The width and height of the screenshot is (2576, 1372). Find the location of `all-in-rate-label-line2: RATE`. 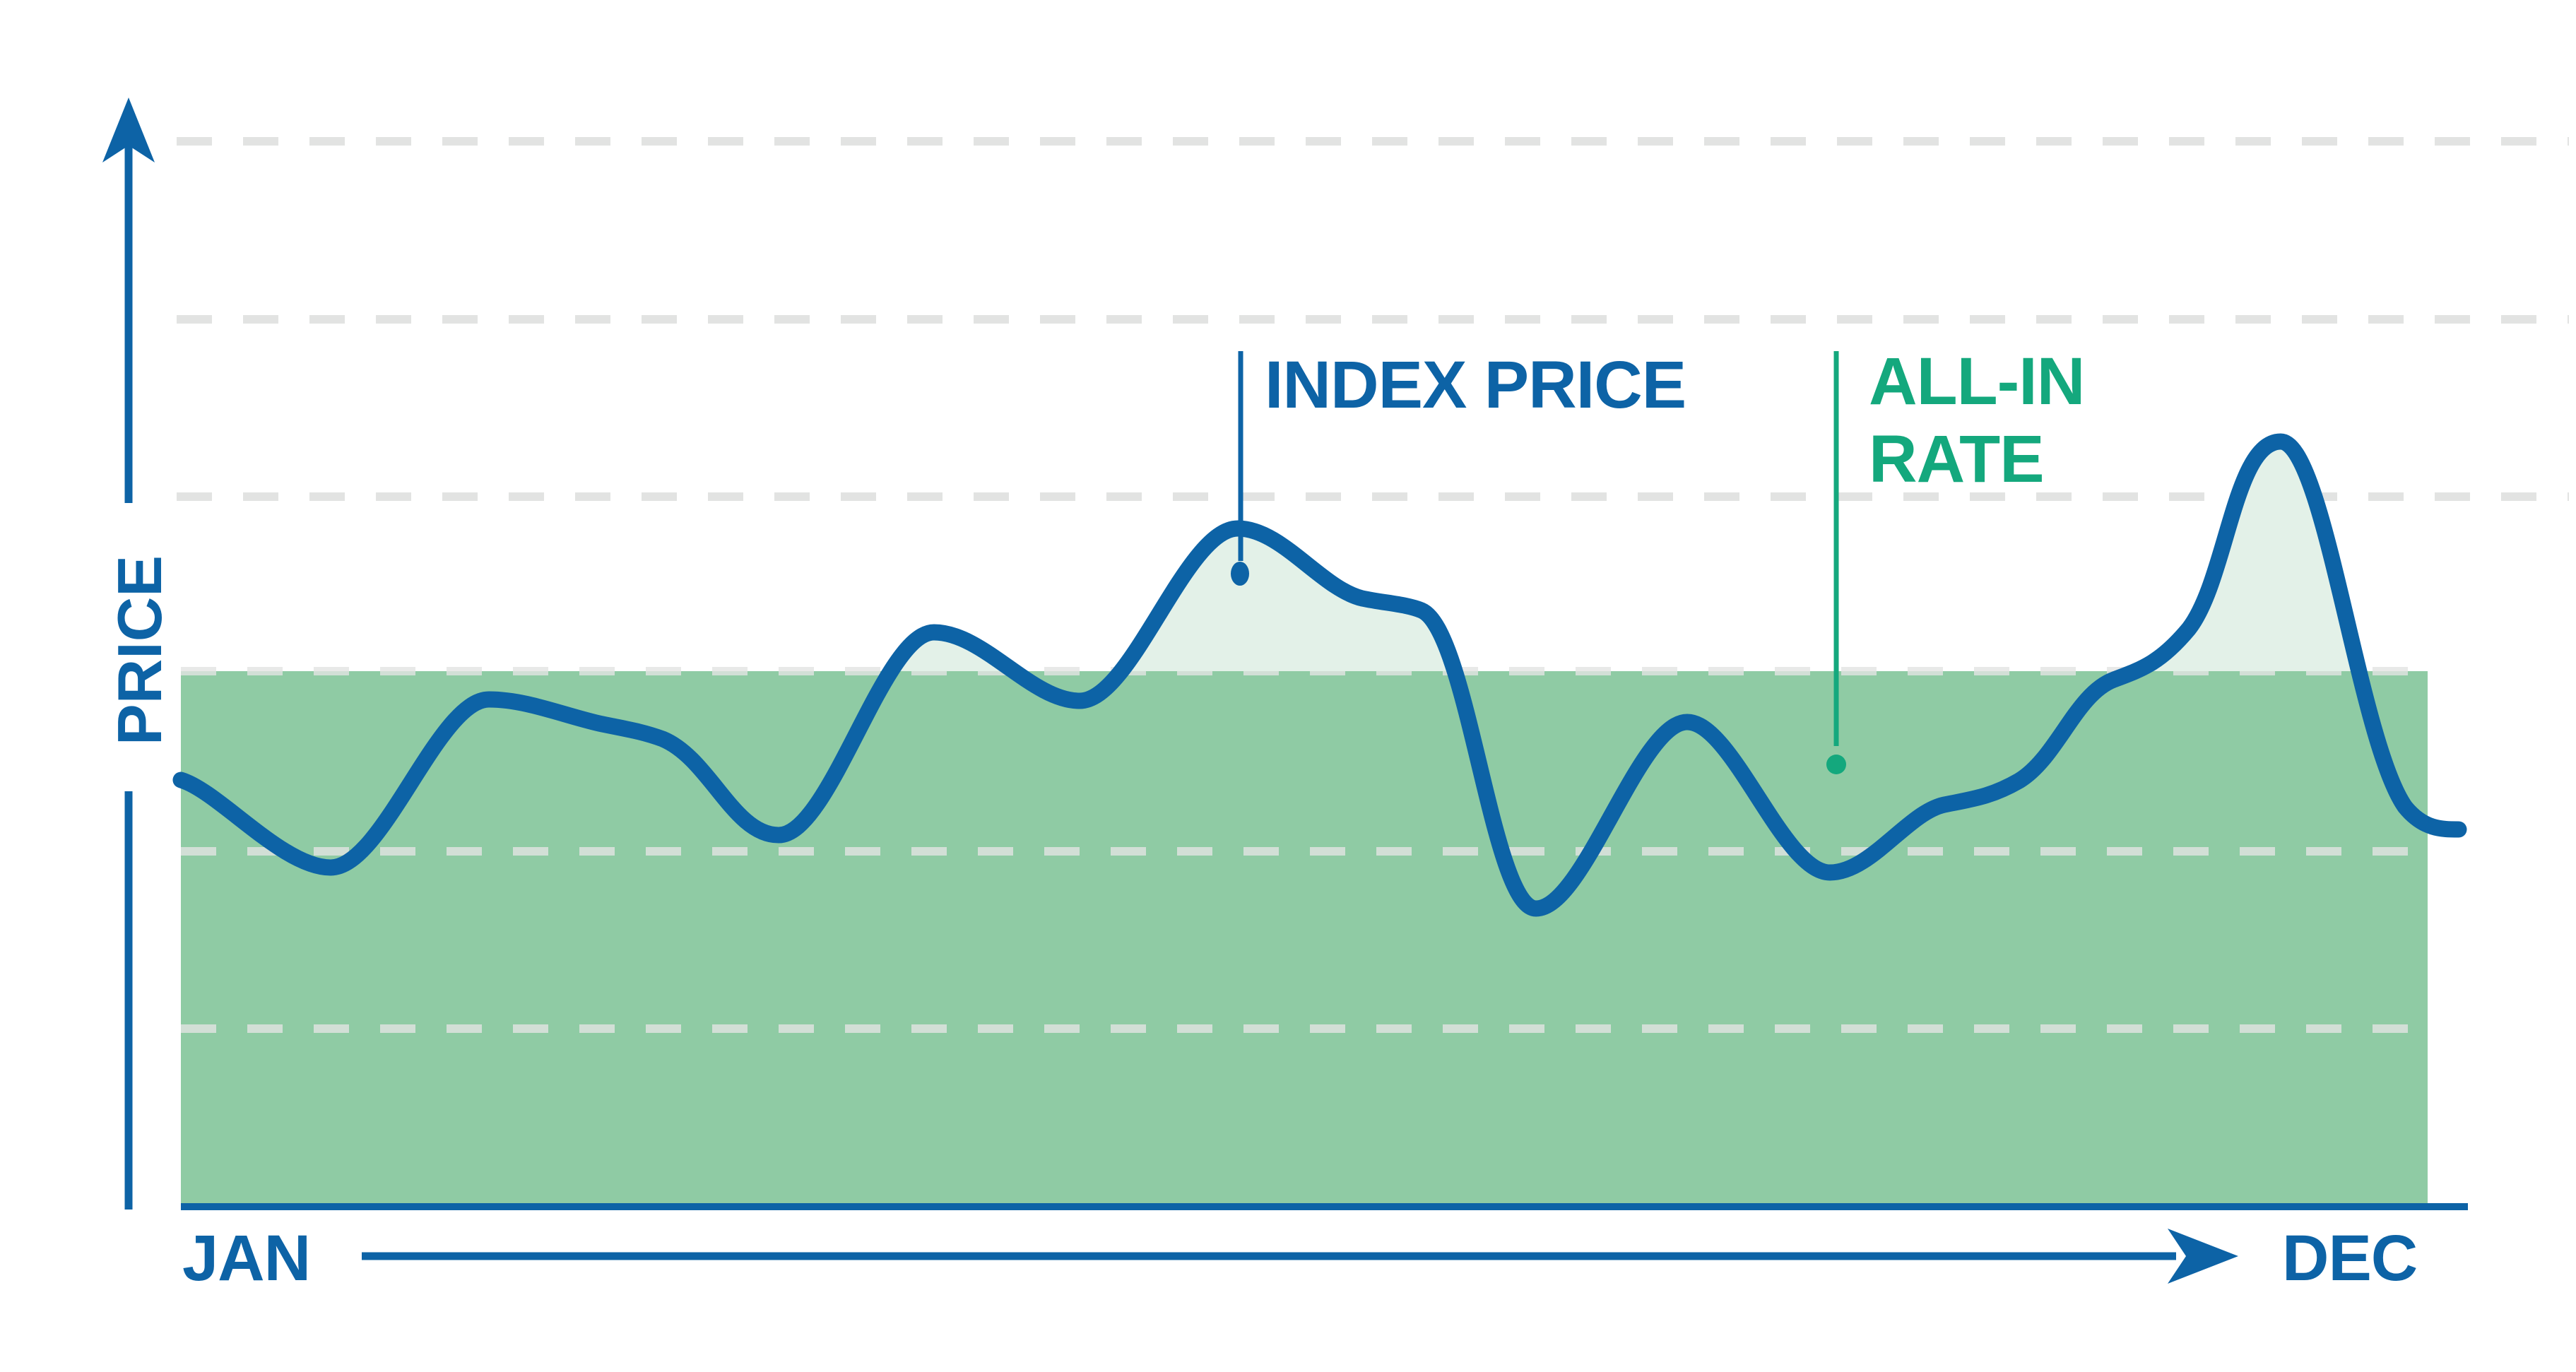

all-in-rate-label-line2: RATE is located at coordinates (1956, 459).